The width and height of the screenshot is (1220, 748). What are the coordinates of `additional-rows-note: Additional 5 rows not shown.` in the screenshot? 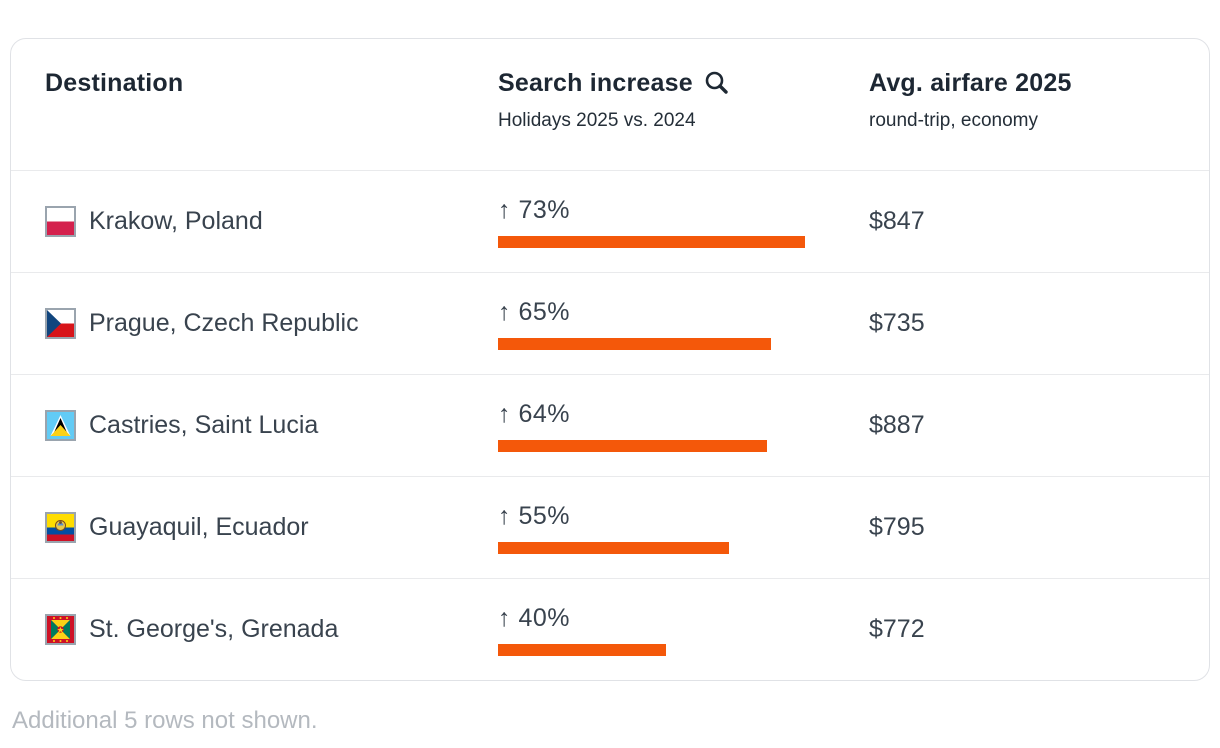 It's located at (165, 720).